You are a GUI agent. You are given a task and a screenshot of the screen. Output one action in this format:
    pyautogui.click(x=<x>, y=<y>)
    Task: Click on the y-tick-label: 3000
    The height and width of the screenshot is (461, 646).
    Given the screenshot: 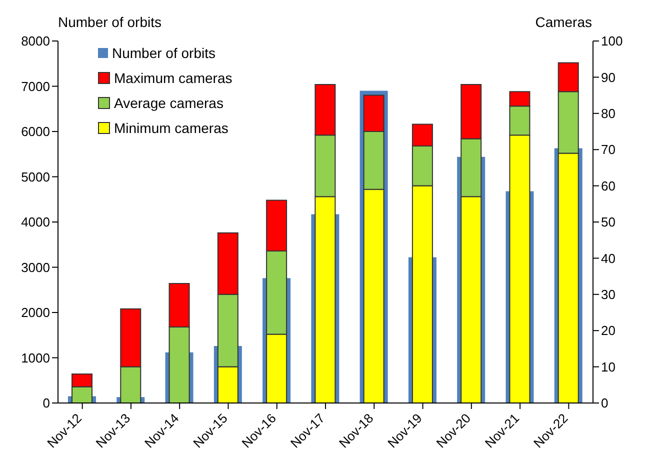 What is the action you would take?
    pyautogui.click(x=35, y=267)
    